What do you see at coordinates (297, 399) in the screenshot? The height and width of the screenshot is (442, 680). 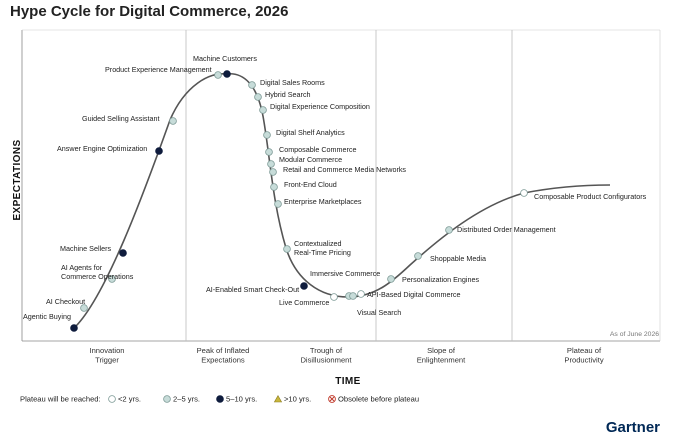 I see `legend-label-gt10: >10 yrs.` at bounding box center [297, 399].